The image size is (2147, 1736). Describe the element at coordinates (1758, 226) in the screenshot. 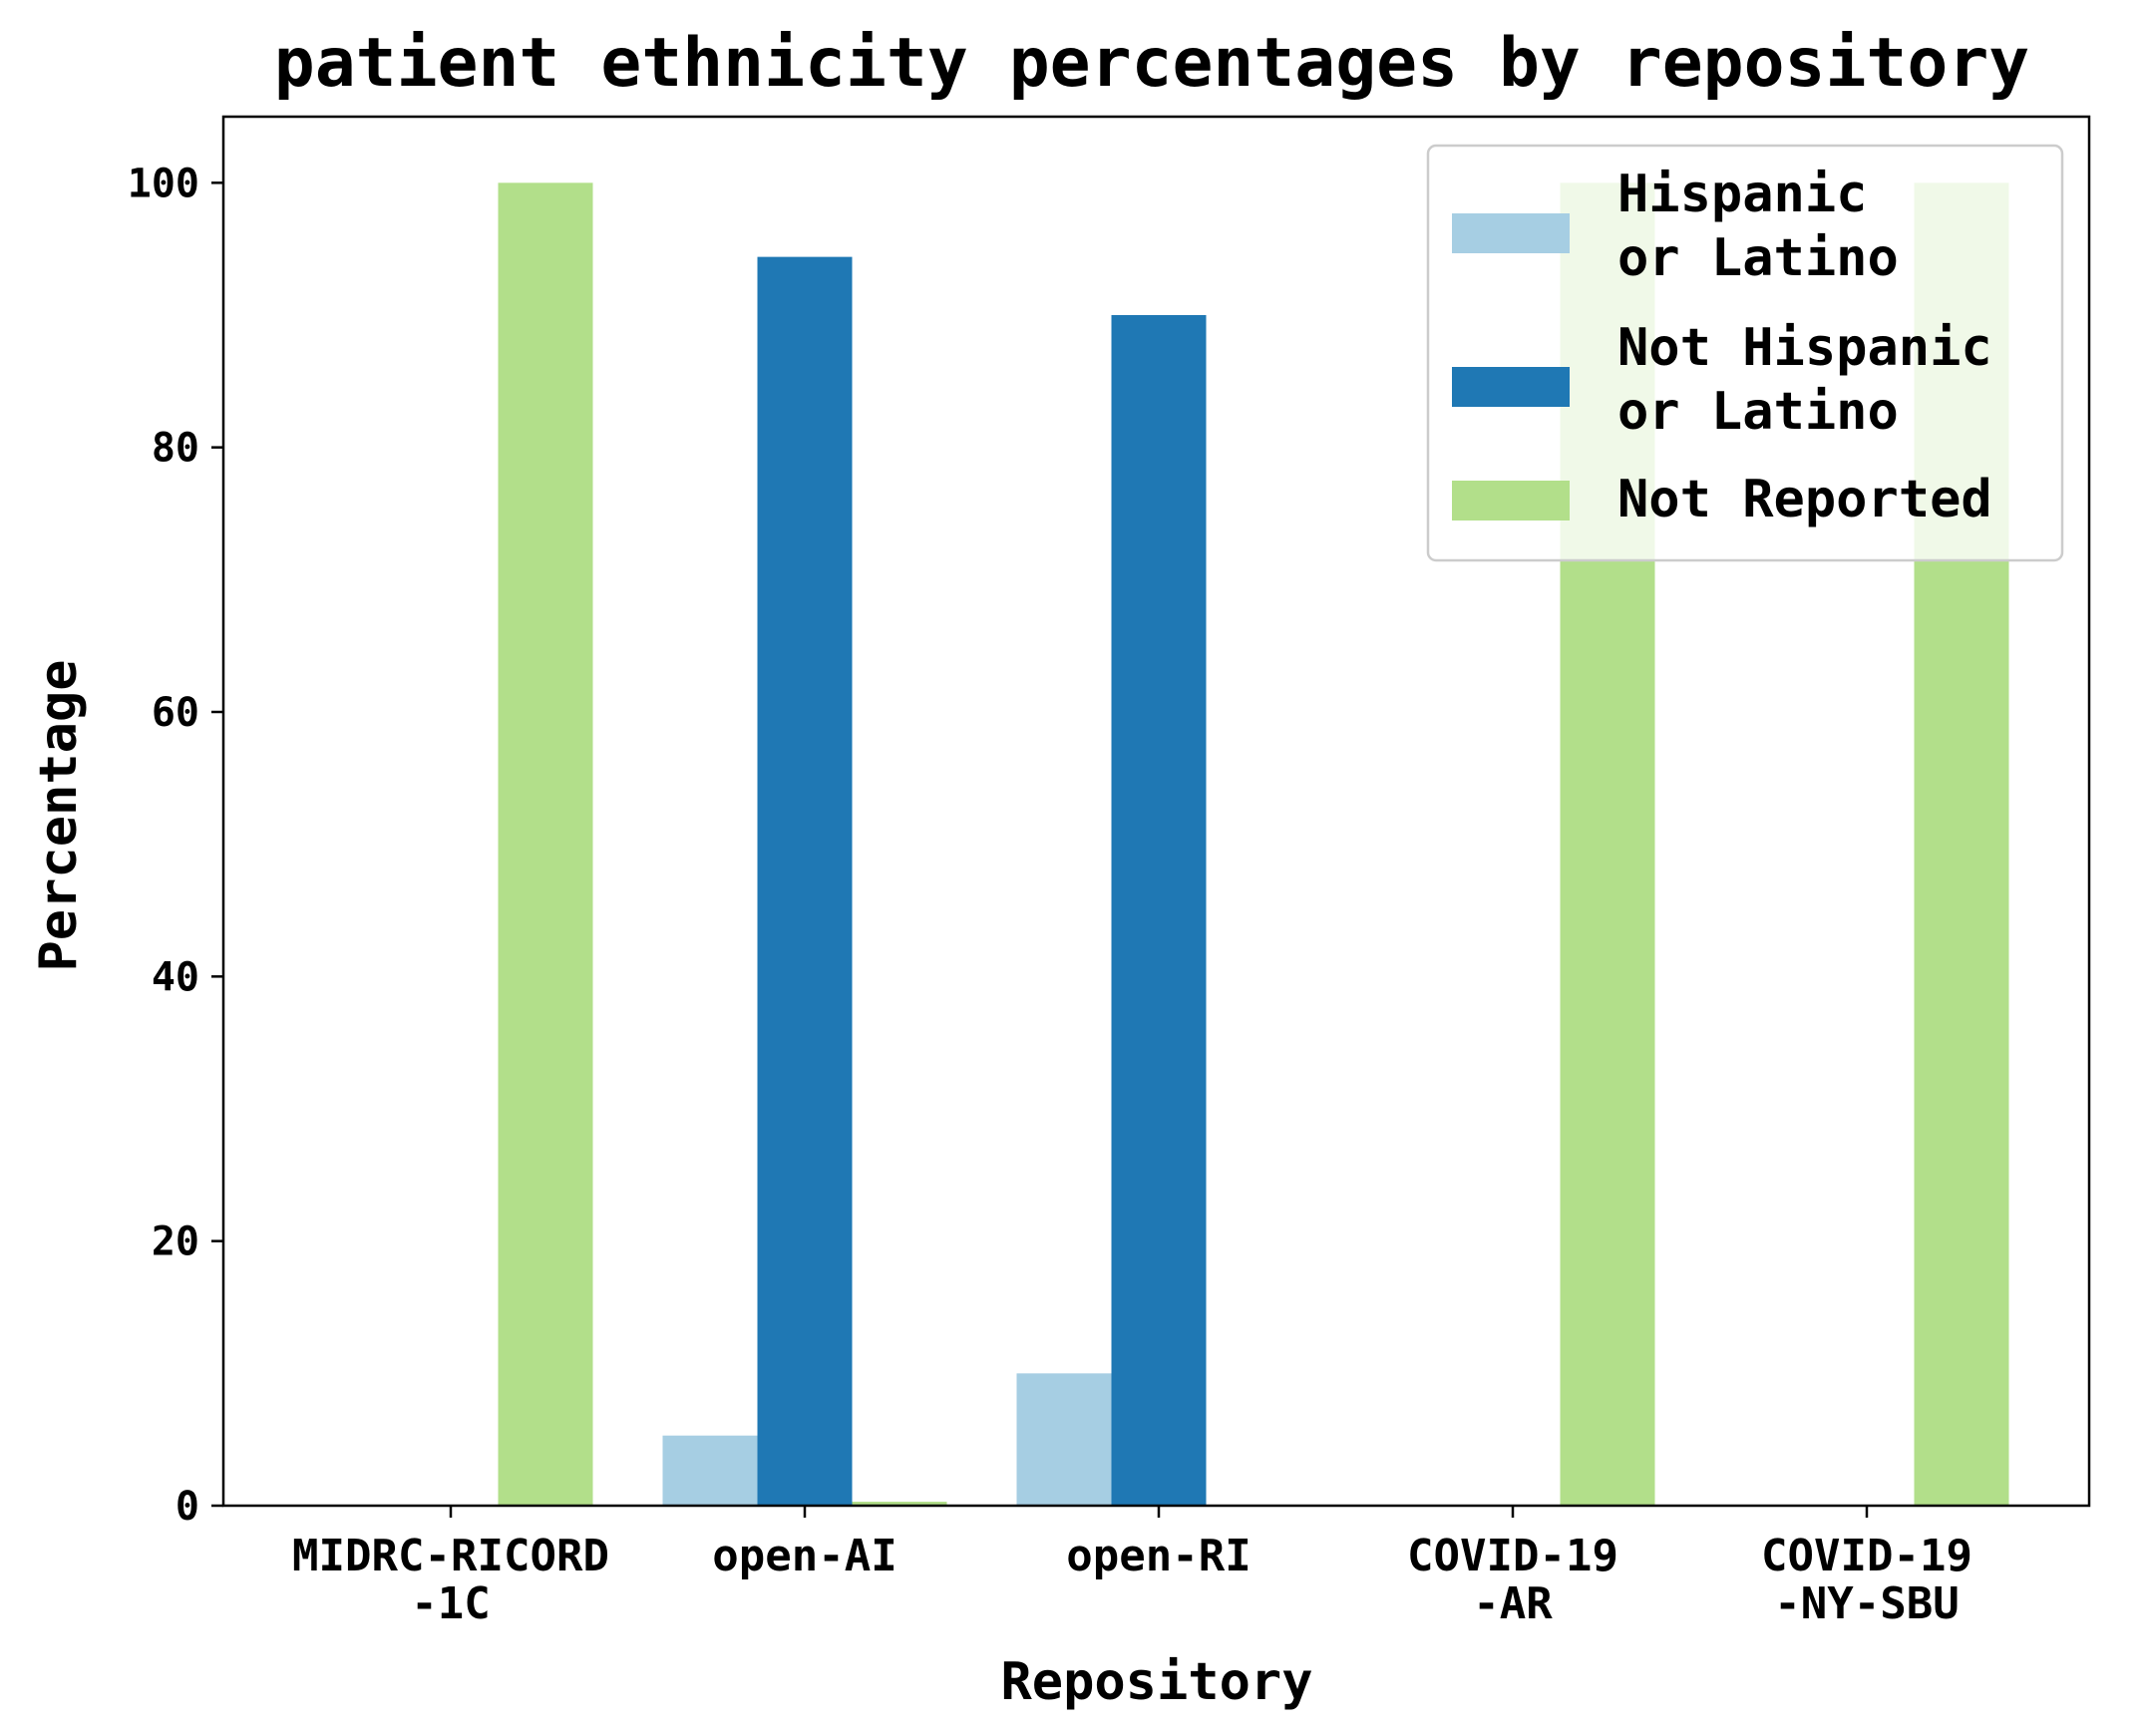

I see `legend-label: Hispanic or Latino` at that location.